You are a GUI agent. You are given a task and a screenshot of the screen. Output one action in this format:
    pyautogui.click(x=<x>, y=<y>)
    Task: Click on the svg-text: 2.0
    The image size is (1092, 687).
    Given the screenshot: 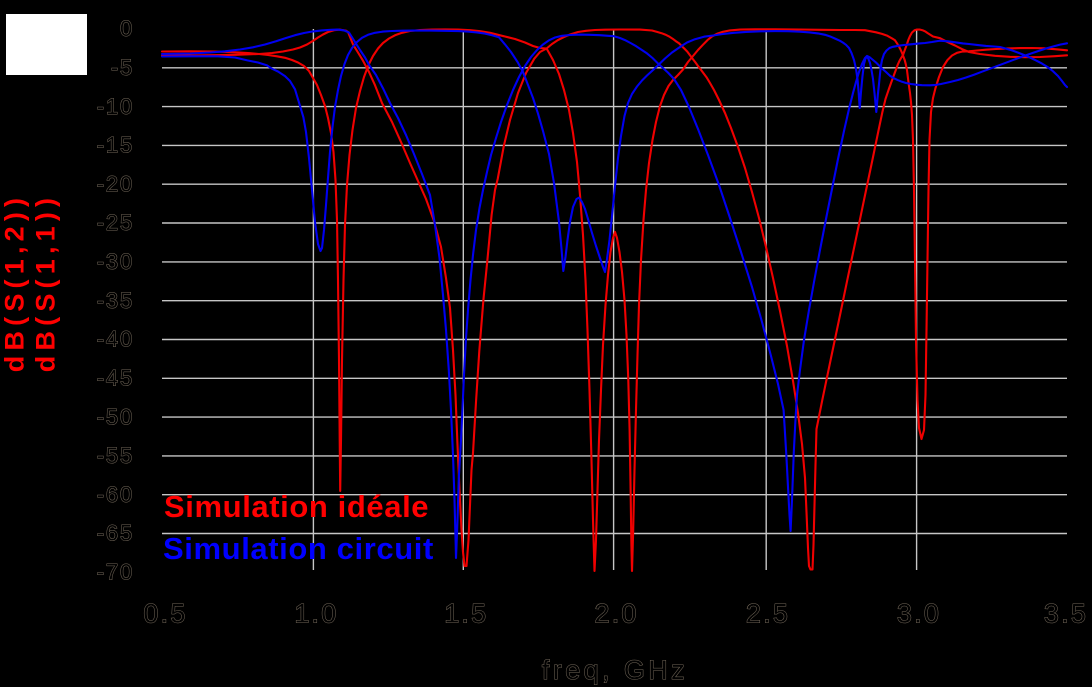 What is the action you would take?
    pyautogui.click(x=617, y=614)
    